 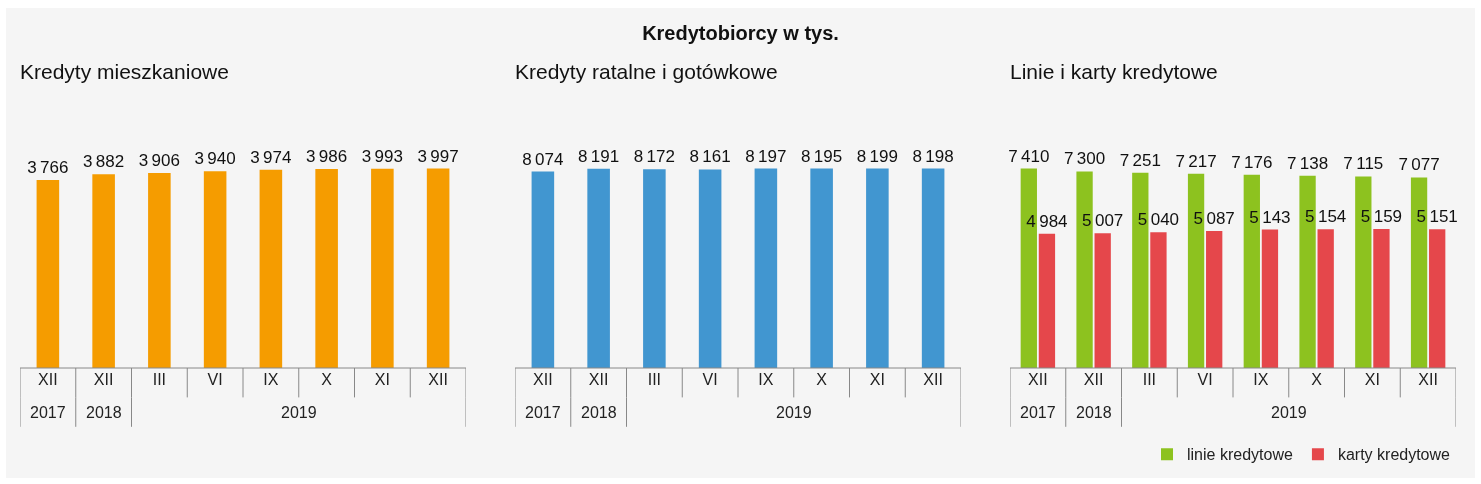 I want to click on chart-title: Linie i karty kredytowe, so click(x=1114, y=71).